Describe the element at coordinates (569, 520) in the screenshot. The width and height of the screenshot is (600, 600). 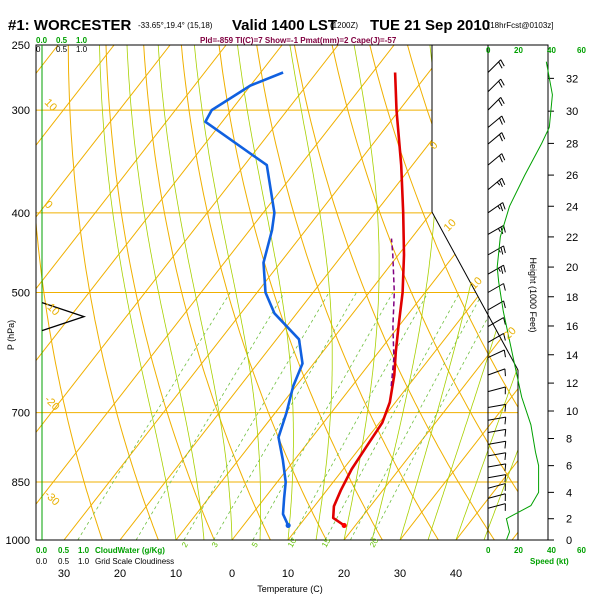
I see `height-tick-2: 2` at that location.